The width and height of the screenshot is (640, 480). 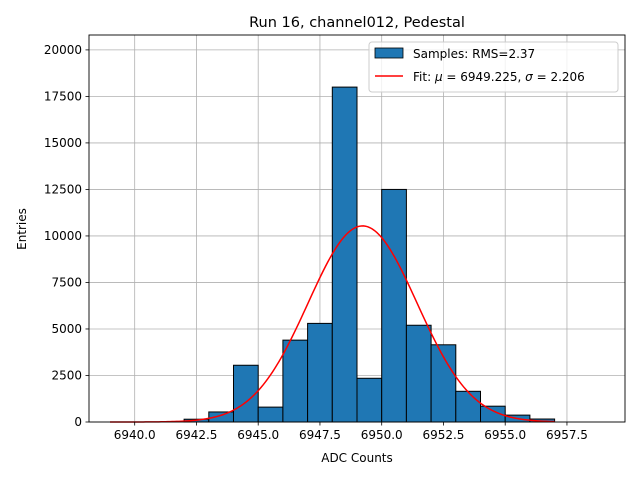 What do you see at coordinates (474, 54) in the screenshot?
I see `legend-hist-label: Samples: RMS=2.37` at bounding box center [474, 54].